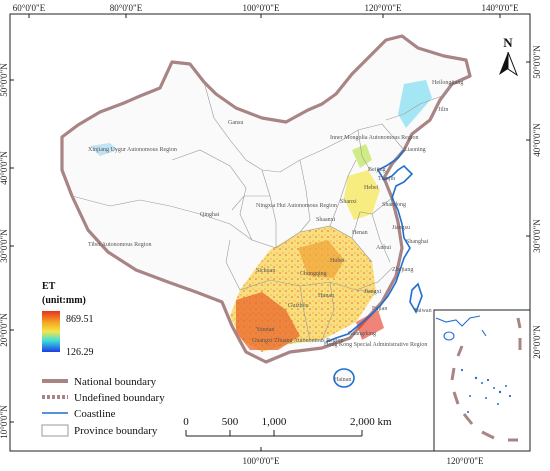 The height and width of the screenshot is (471, 550). What do you see at coordinates (537, 62) in the screenshot?
I see `right-tick-50n: 50°0'0"N` at bounding box center [537, 62].